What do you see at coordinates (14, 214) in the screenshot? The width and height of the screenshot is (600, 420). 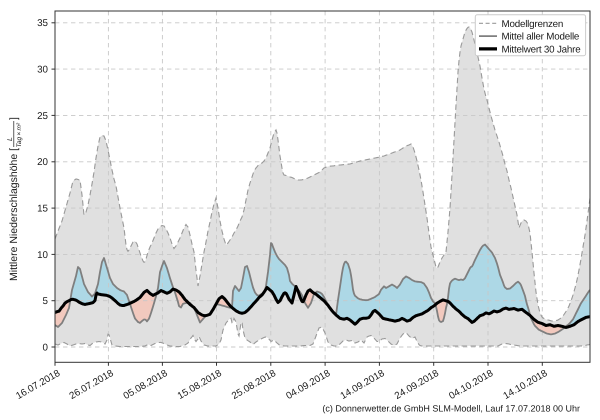 I see `svg-text: Mittlere Niederschlagshöhe [` at bounding box center [14, 214].